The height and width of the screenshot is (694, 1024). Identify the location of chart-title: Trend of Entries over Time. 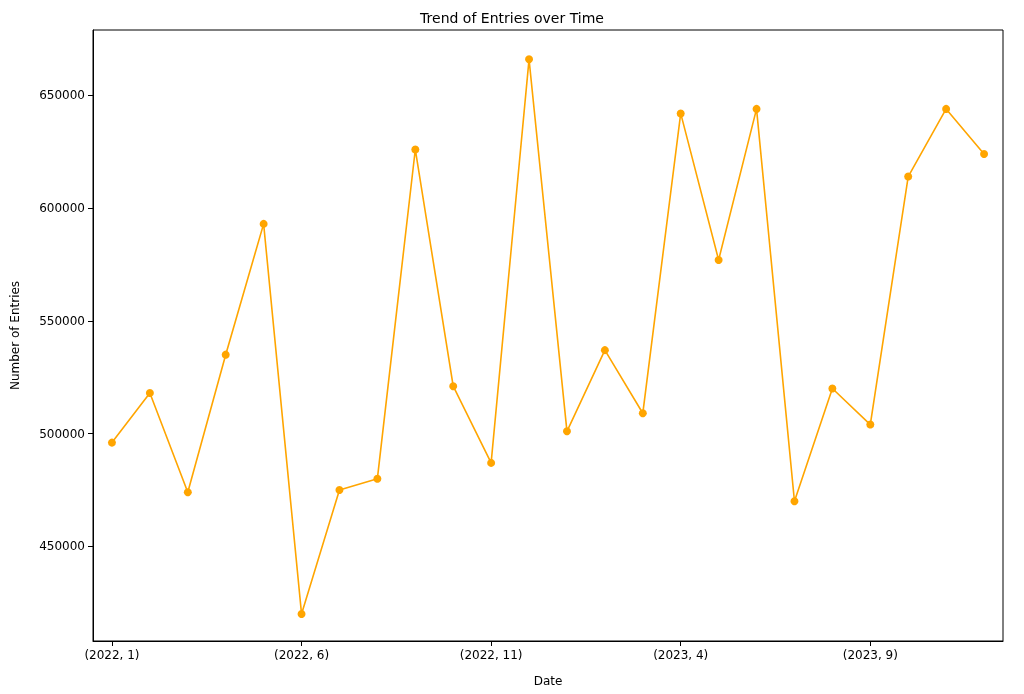
(511, 18).